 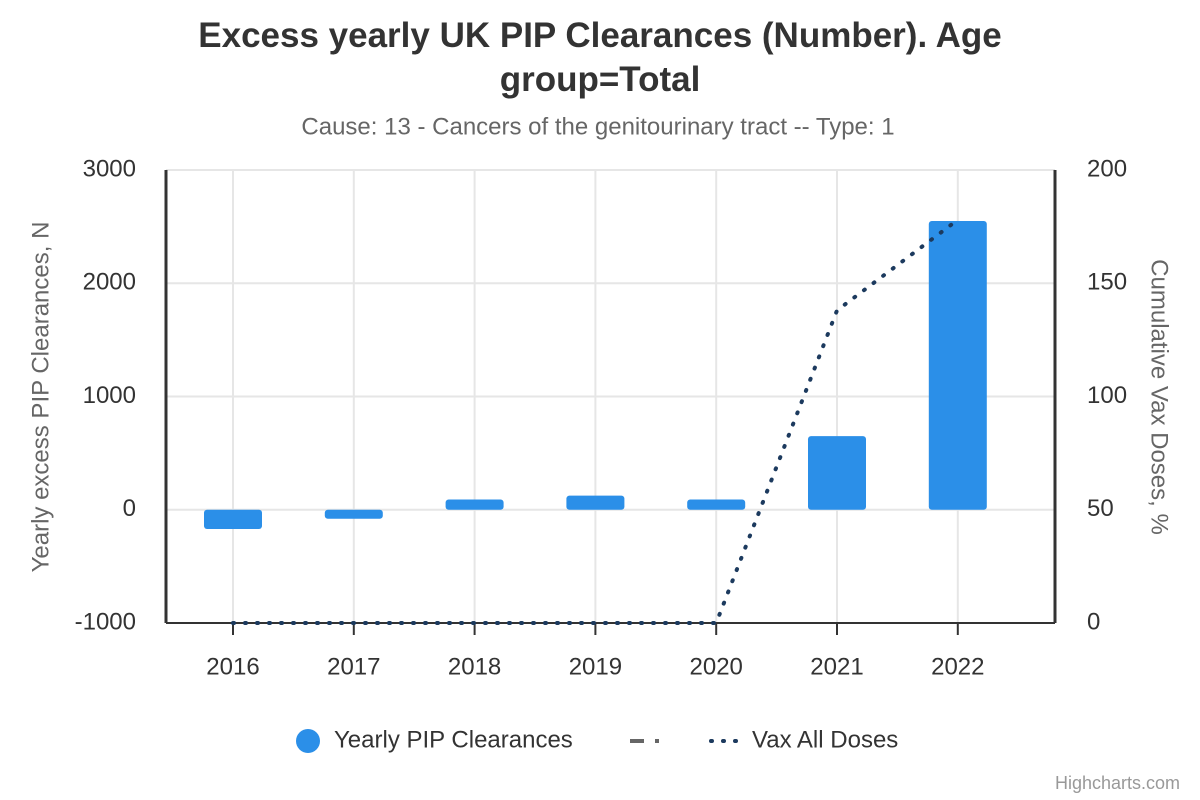 I want to click on y2-tick-label: 50, so click(x=1100, y=508).